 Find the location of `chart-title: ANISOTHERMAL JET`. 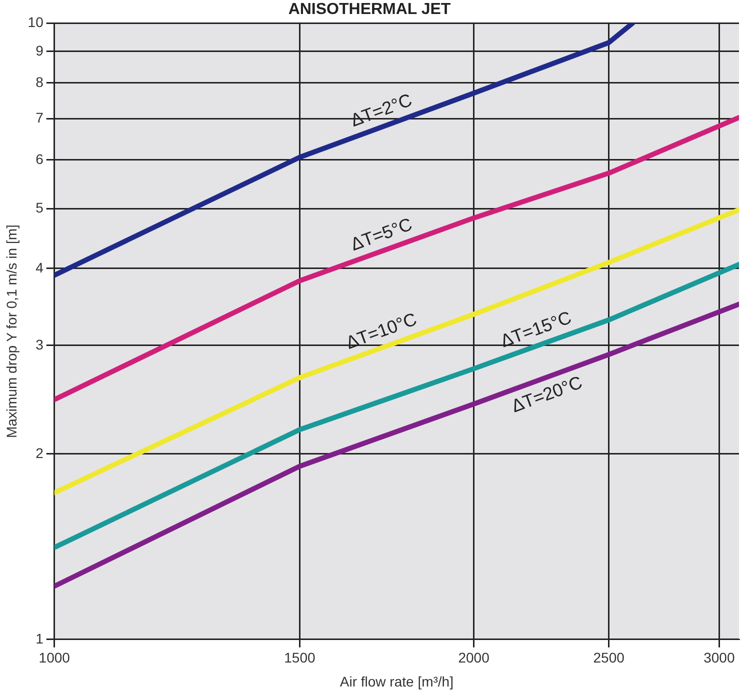

chart-title: ANISOTHERMAL JET is located at coordinates (369, 9).